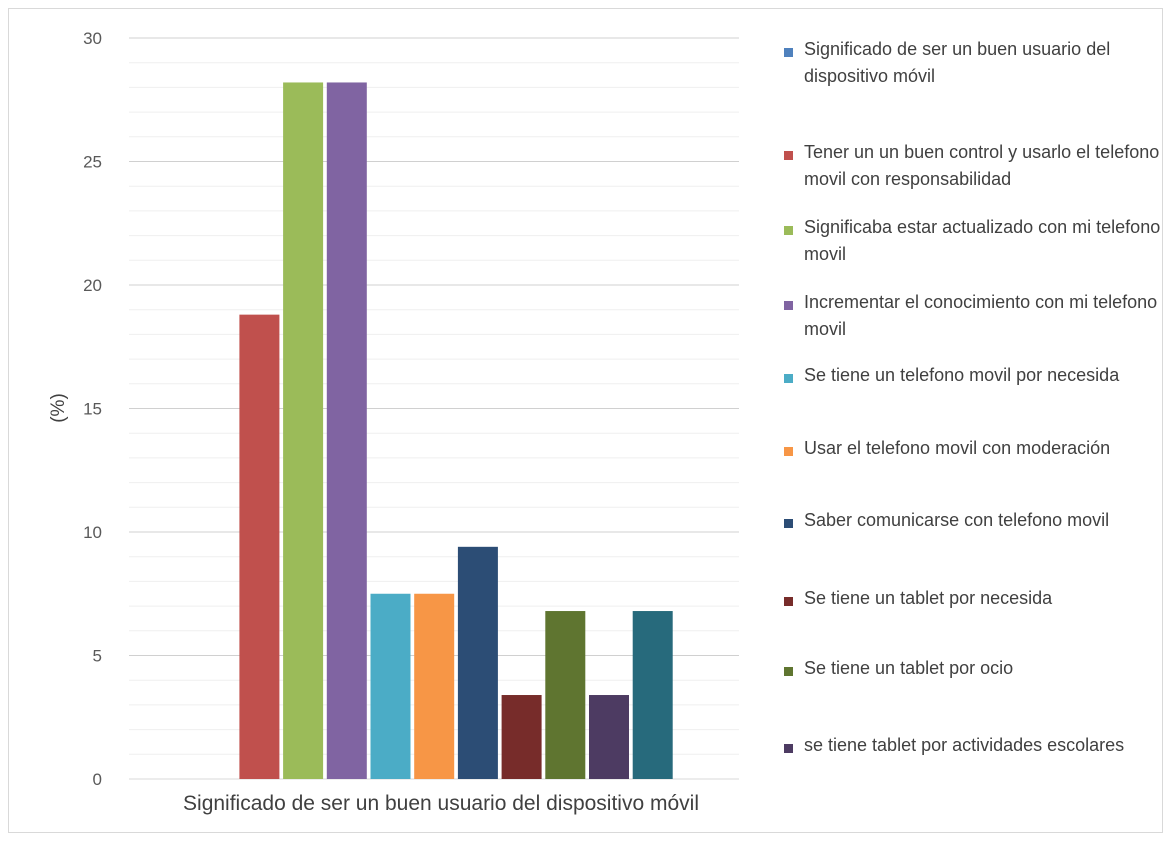 The height and width of the screenshot is (841, 1171). Describe the element at coordinates (957, 448) in the screenshot. I see `legend-label: Usar el telefono movil con moderación` at that location.